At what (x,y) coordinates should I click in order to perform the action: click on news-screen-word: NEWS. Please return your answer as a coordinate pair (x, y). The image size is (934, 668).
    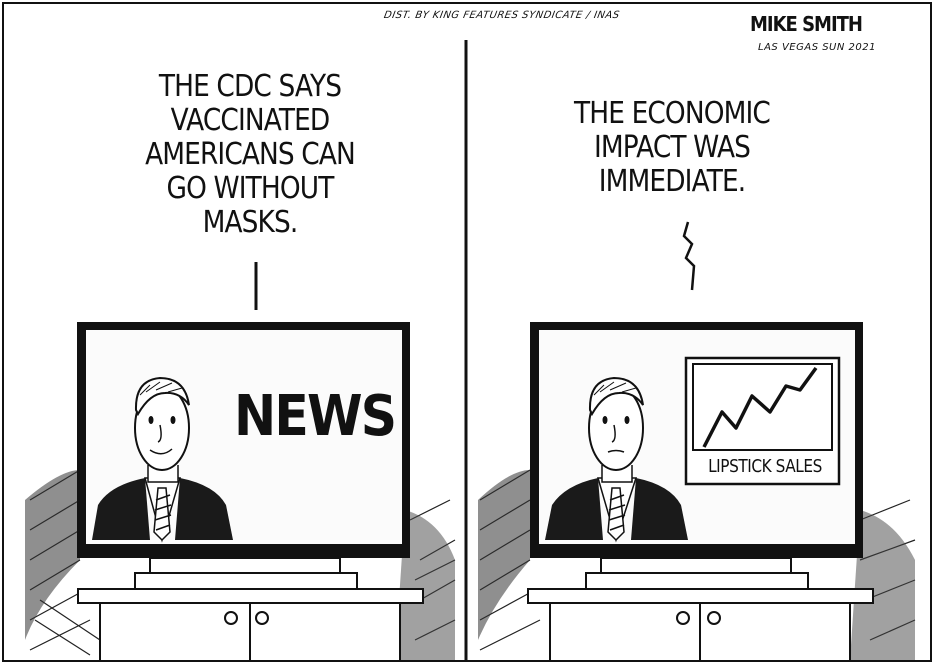
    Looking at the image, I should click on (315, 416).